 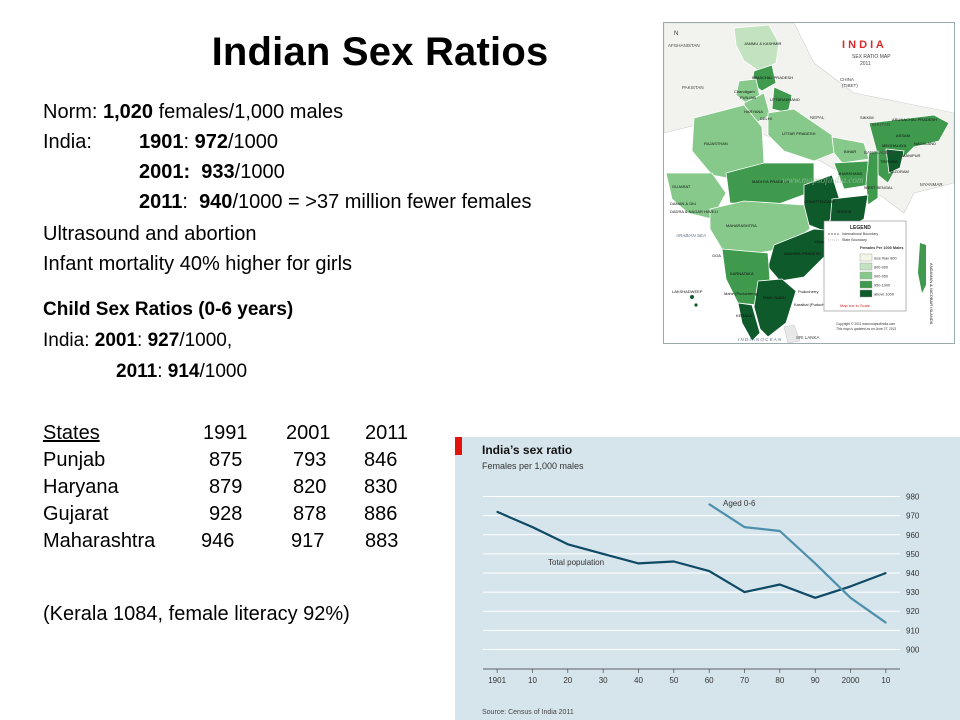 What do you see at coordinates (913, 649) in the screenshot?
I see `y-tick-label: 900` at bounding box center [913, 649].